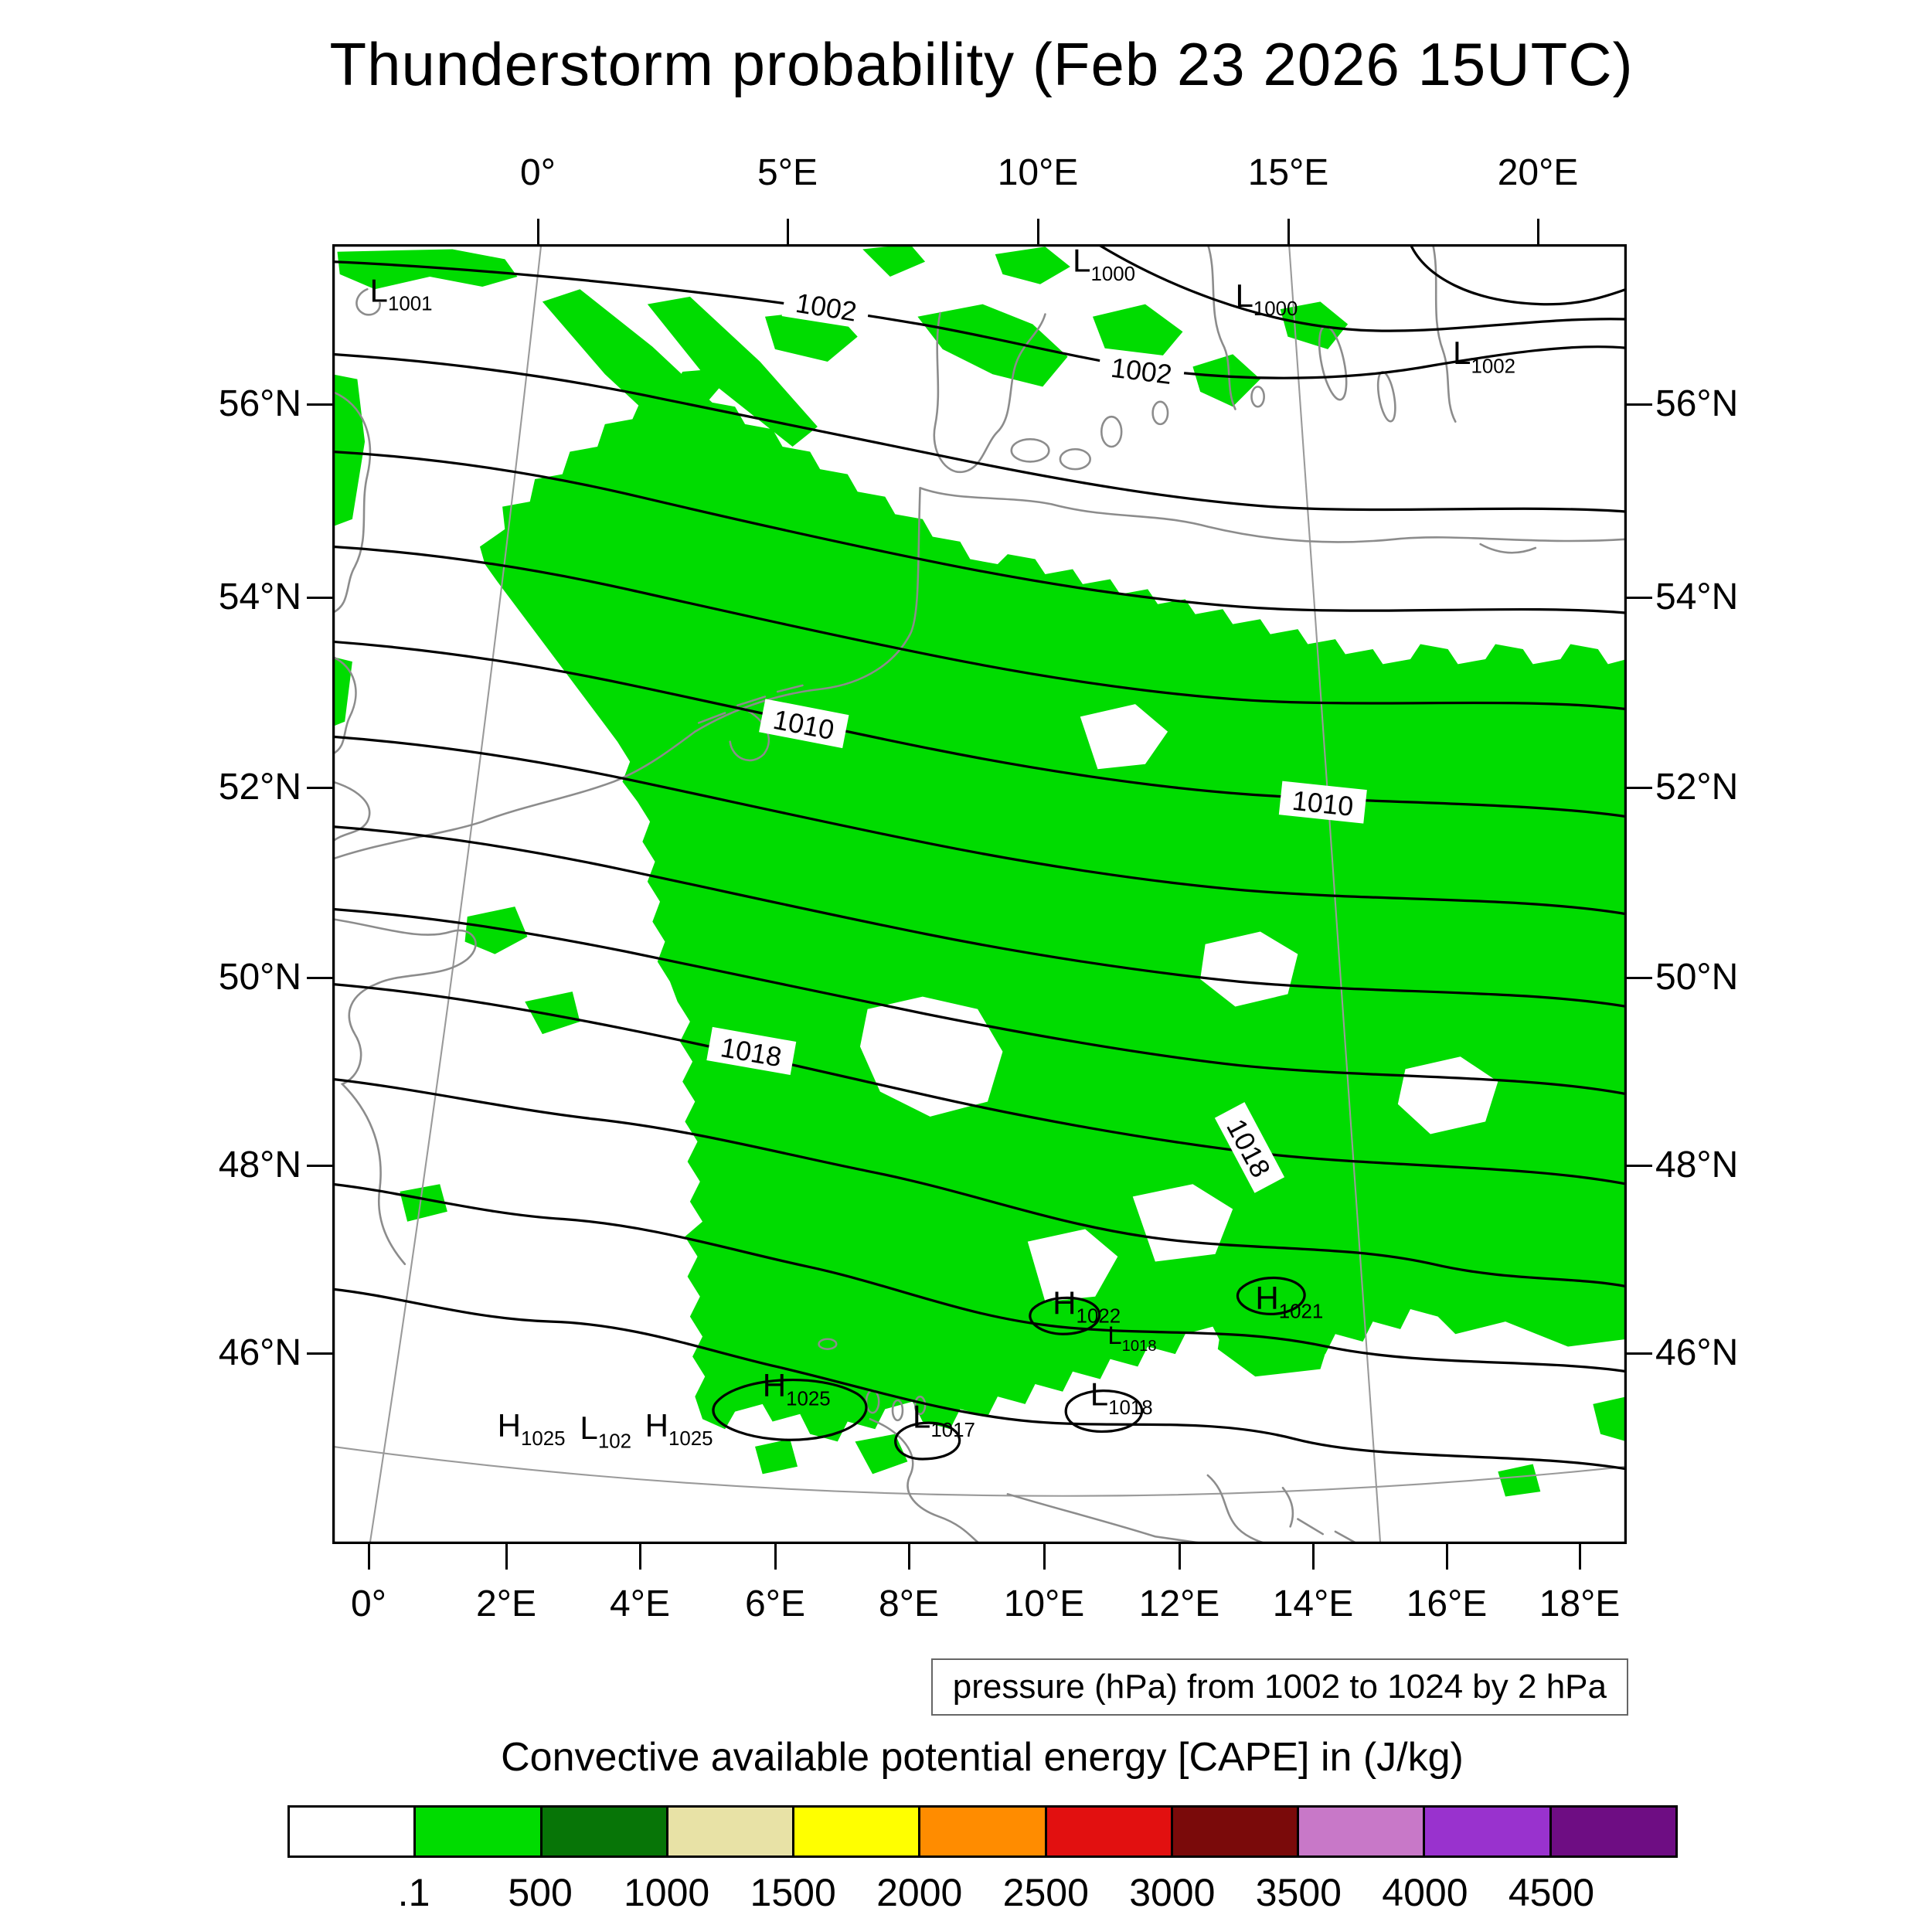 The height and width of the screenshot is (1932, 1932). What do you see at coordinates (909, 1603) in the screenshot?
I see `bottom-axis-label: 8°E` at bounding box center [909, 1603].